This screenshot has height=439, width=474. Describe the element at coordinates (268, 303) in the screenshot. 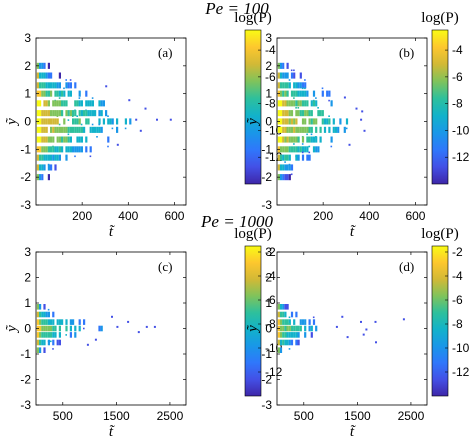

I see `y-tick-label: 1` at that location.